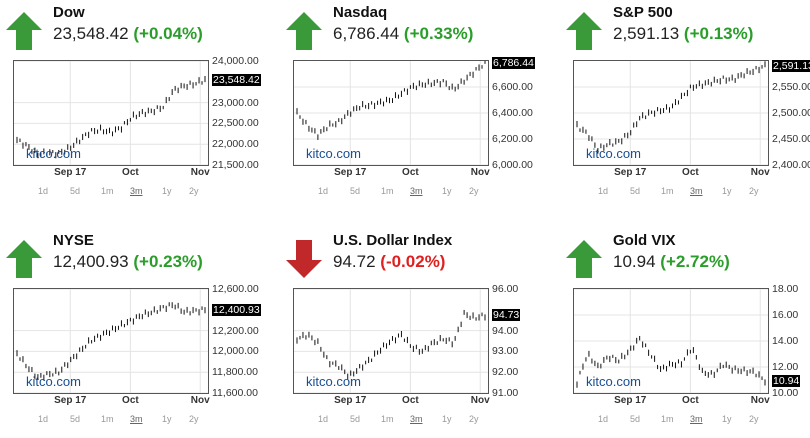  What do you see at coordinates (505, 351) in the screenshot?
I see `y-tick-label: 93.00` at bounding box center [505, 351].